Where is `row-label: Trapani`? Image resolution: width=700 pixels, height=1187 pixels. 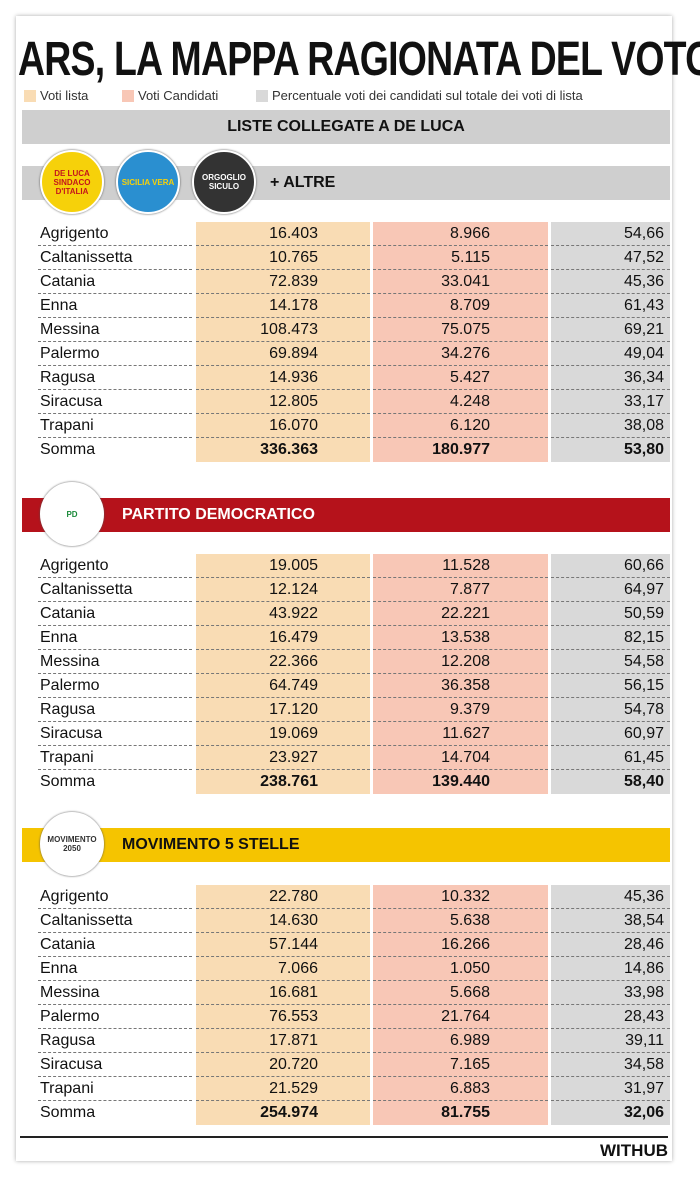 row-label: Trapani is located at coordinates (115, 426).